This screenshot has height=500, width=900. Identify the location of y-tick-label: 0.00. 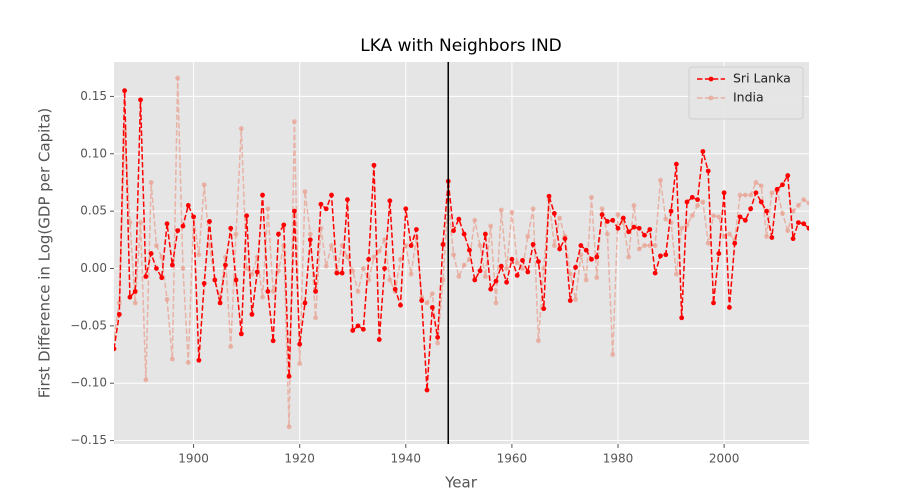
(93, 268).